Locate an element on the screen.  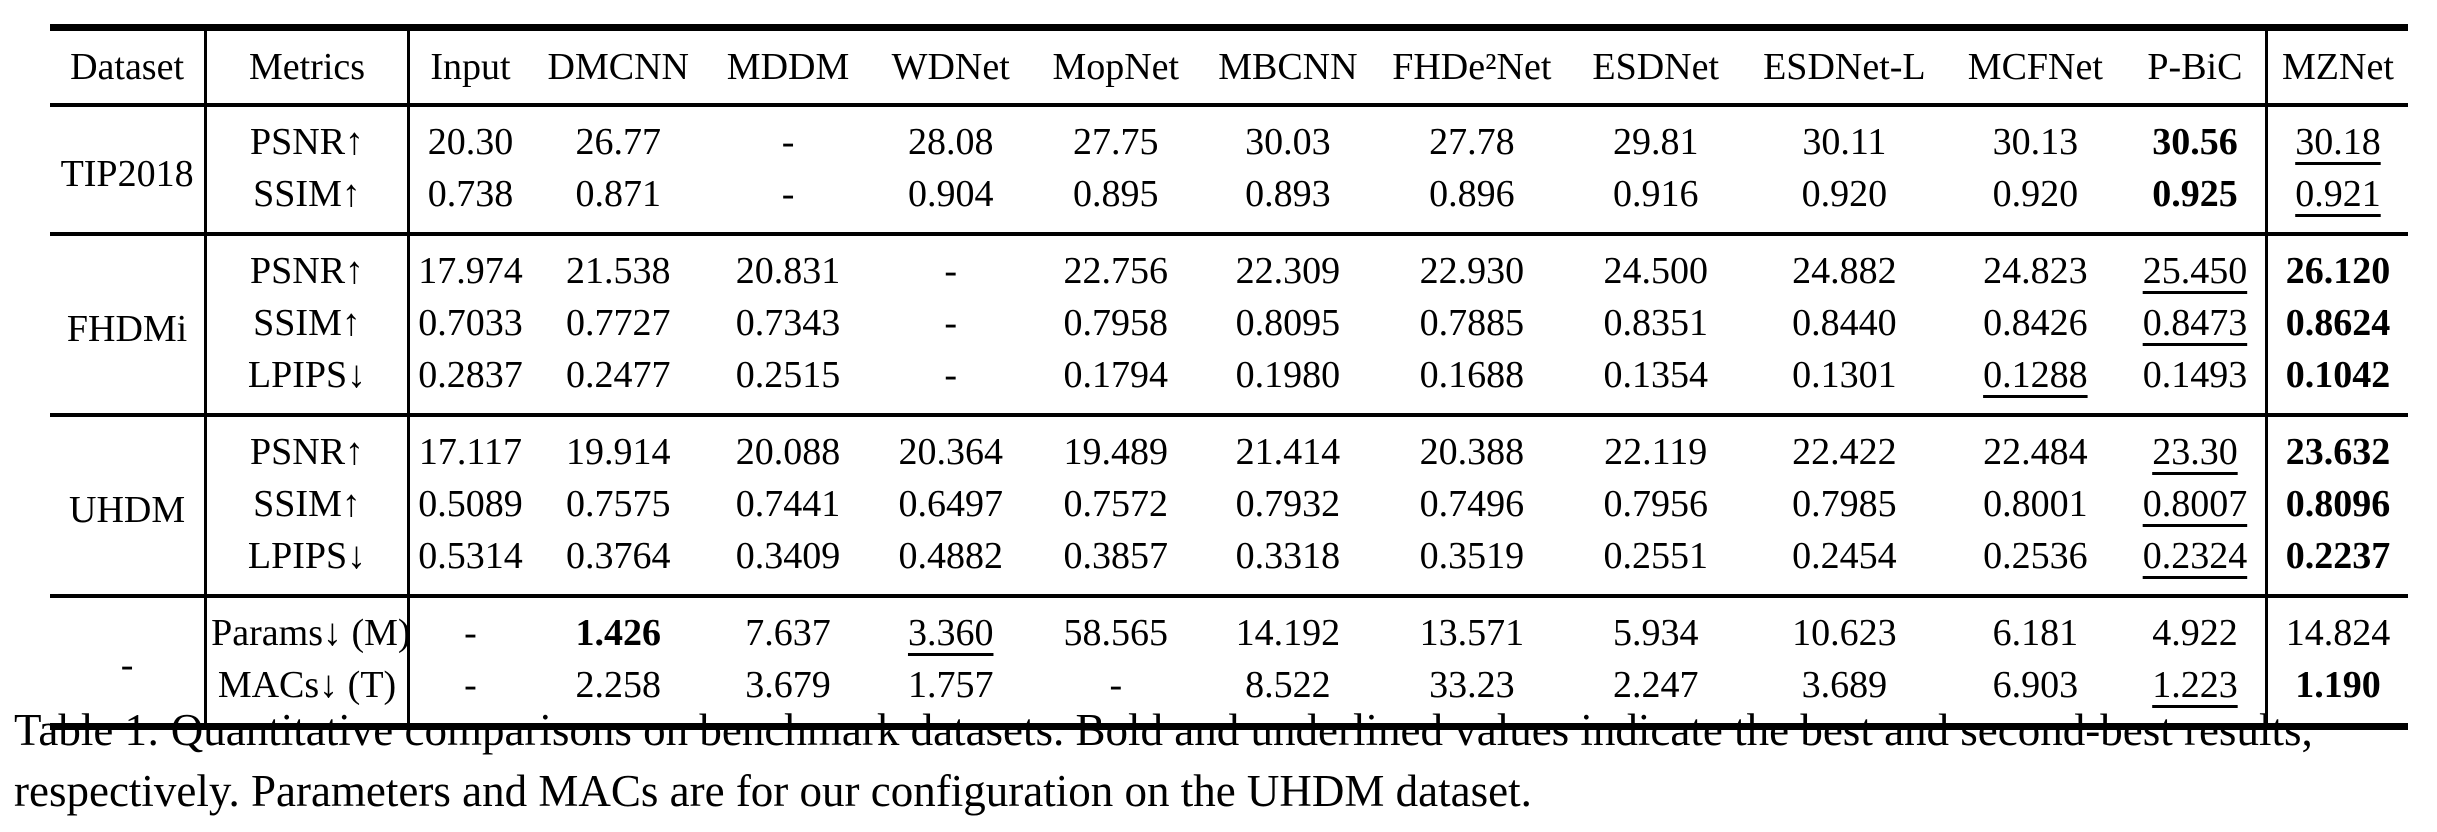
value: 0.7441 is located at coordinates (788, 504).